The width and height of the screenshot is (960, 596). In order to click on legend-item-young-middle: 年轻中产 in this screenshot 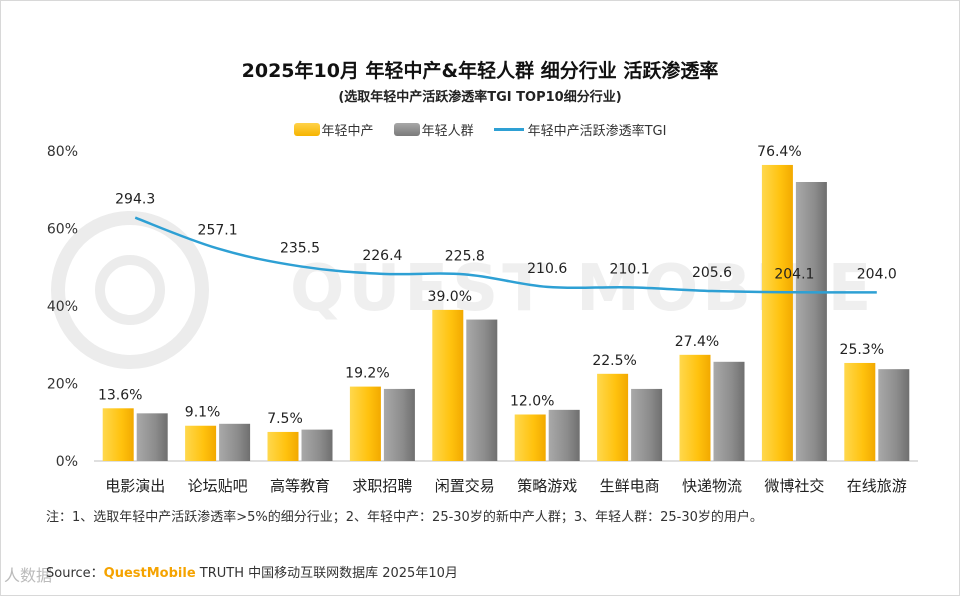, I will do `click(333, 129)`.